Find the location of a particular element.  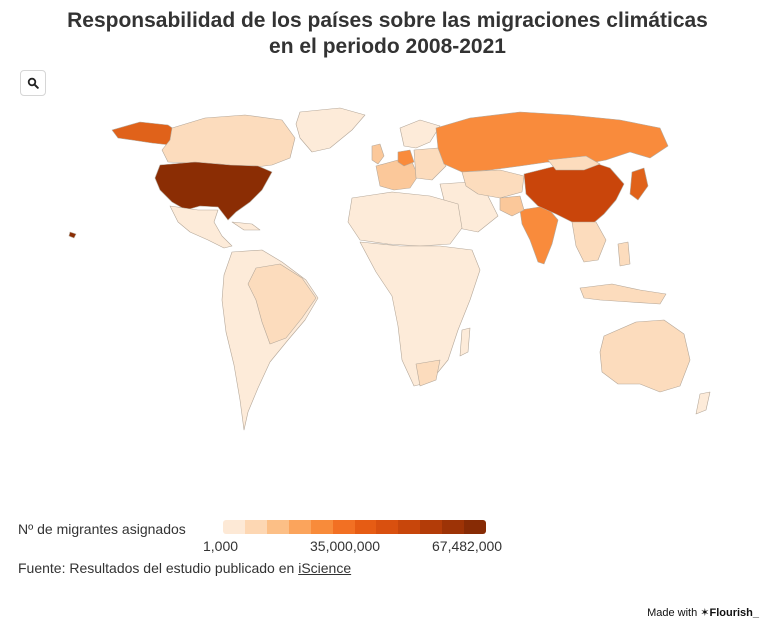

zoom-search-button is located at coordinates (33, 83).